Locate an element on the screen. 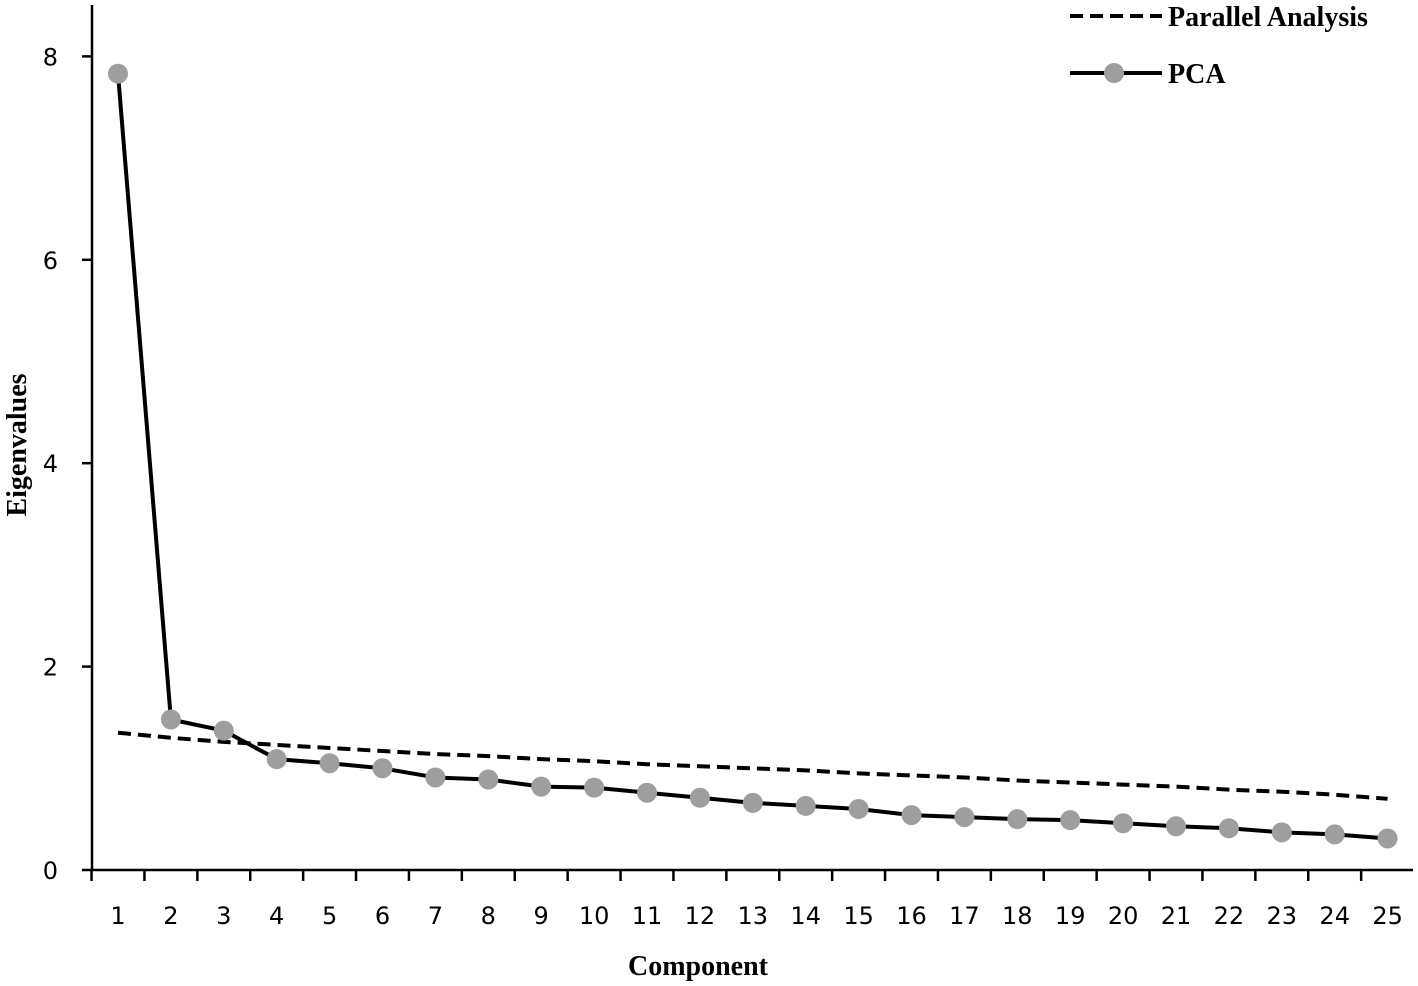 The image size is (1418, 986). x-tick-label: 5 is located at coordinates (329, 916).